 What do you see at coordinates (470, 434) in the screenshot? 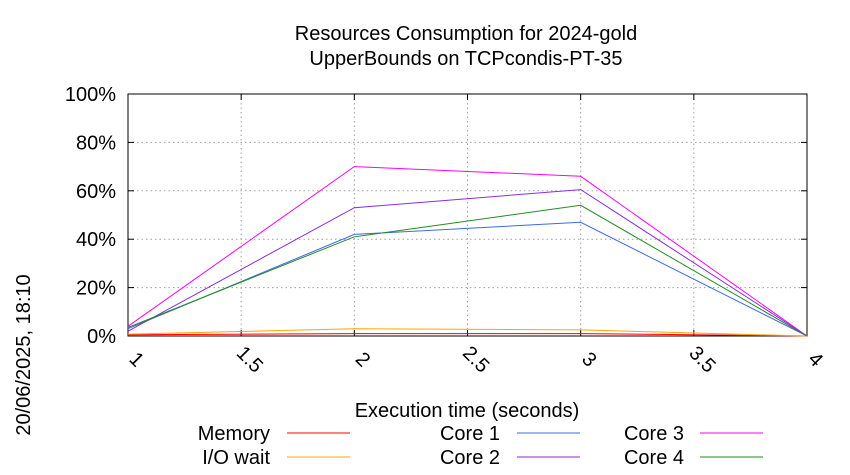
I see `legend-label-core-1: Core 1` at bounding box center [470, 434].